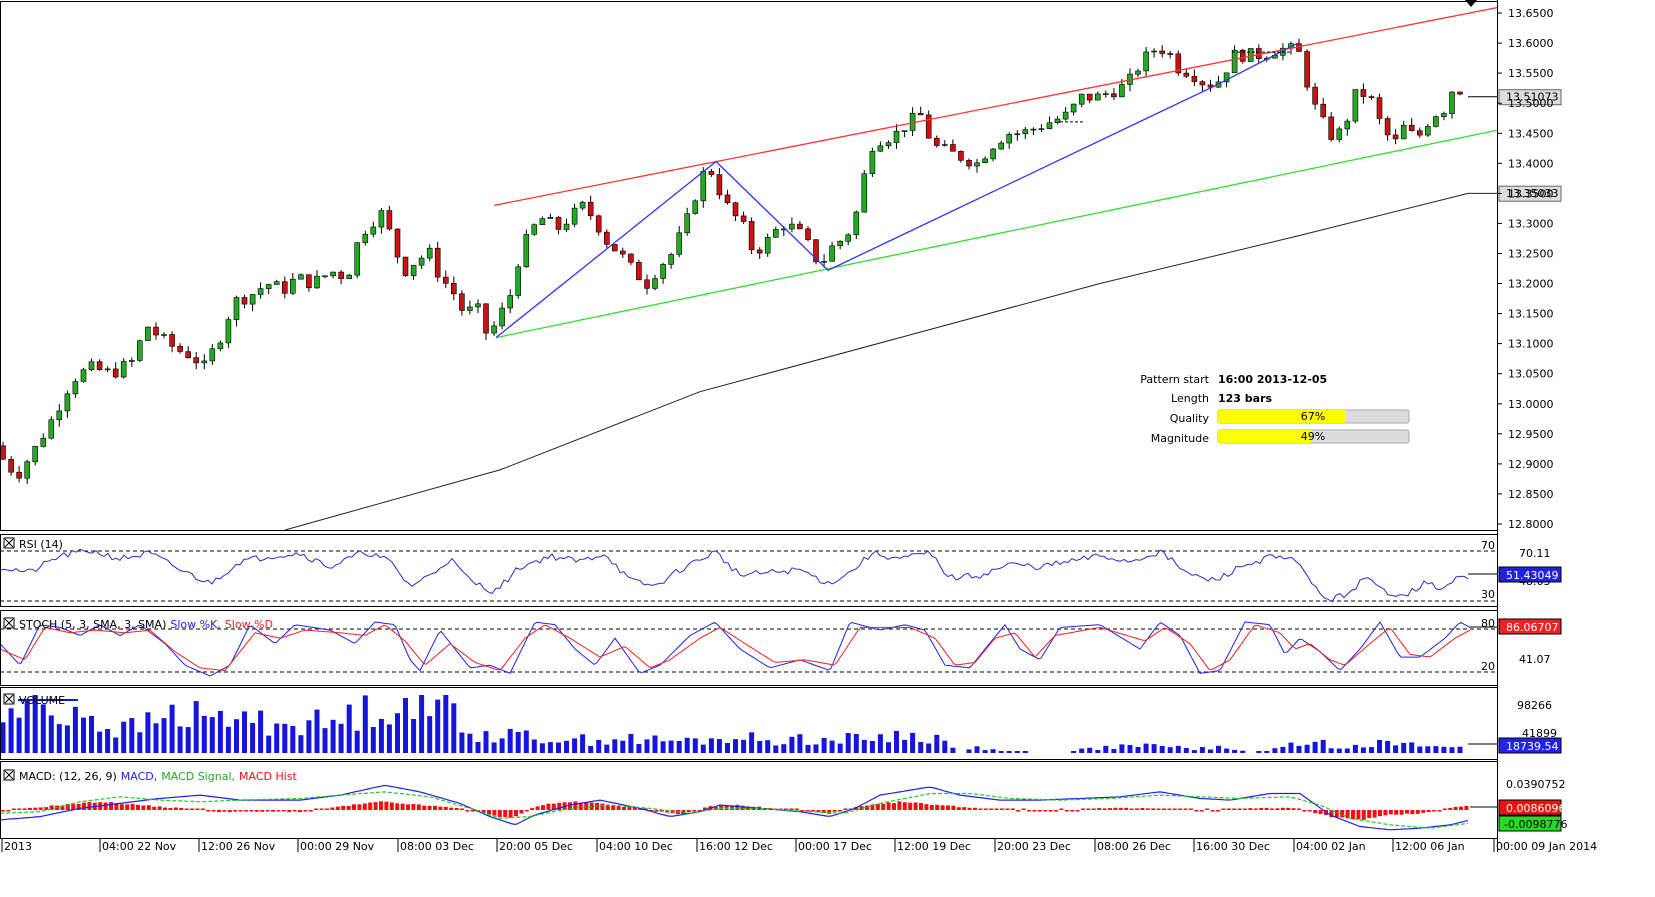 This screenshot has width=1655, height=897. What do you see at coordinates (1531, 193) in the screenshot?
I see `price-tick-label: 13.3500` at bounding box center [1531, 193].